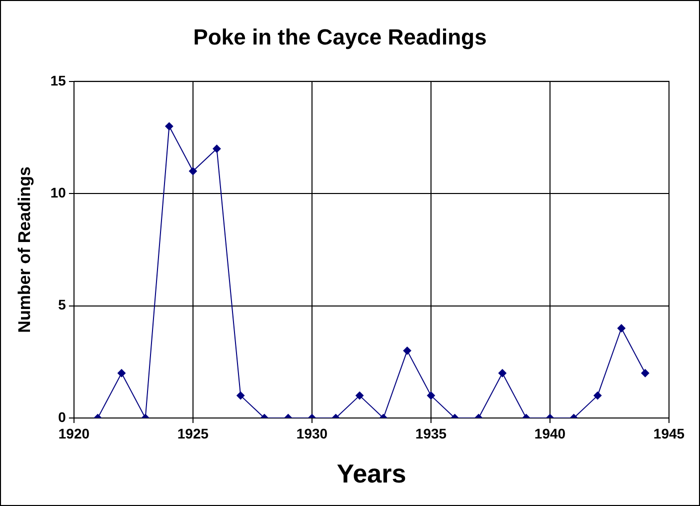 This screenshot has width=700, height=506. Describe the element at coordinates (74, 433) in the screenshot. I see `x-tick-label: 1920` at that location.